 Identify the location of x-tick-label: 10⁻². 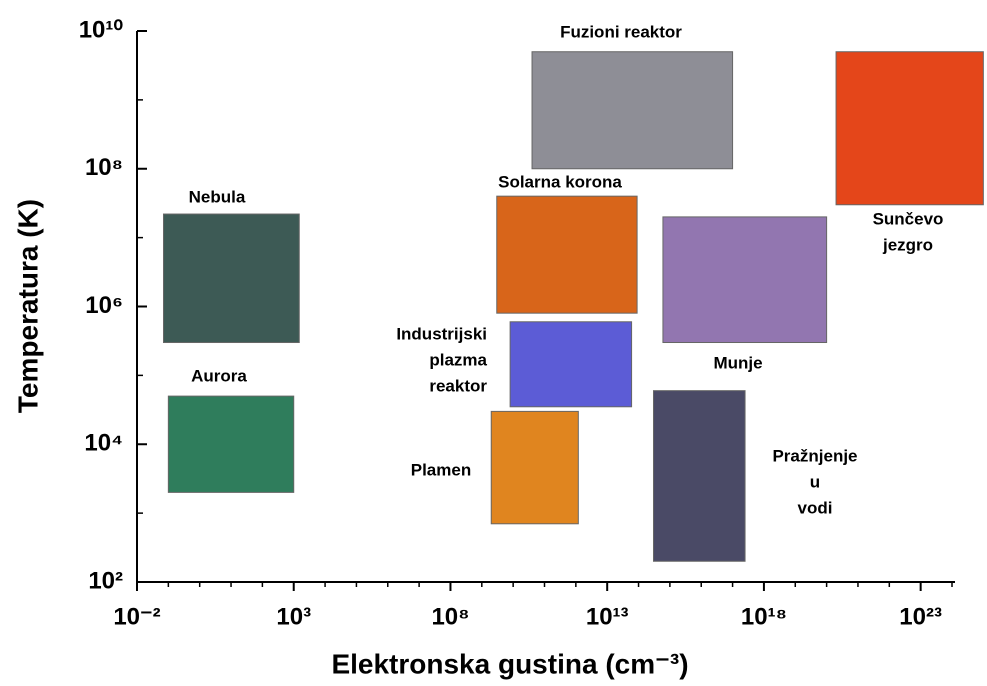
(136, 616).